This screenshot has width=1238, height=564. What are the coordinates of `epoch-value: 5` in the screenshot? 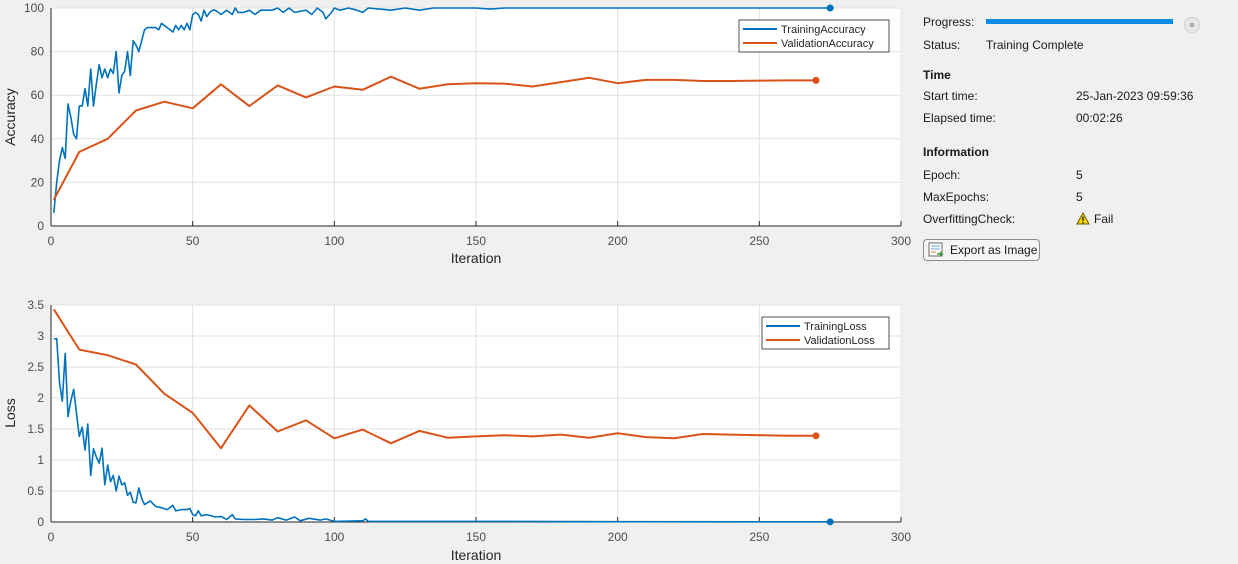 It's located at (1079, 175).